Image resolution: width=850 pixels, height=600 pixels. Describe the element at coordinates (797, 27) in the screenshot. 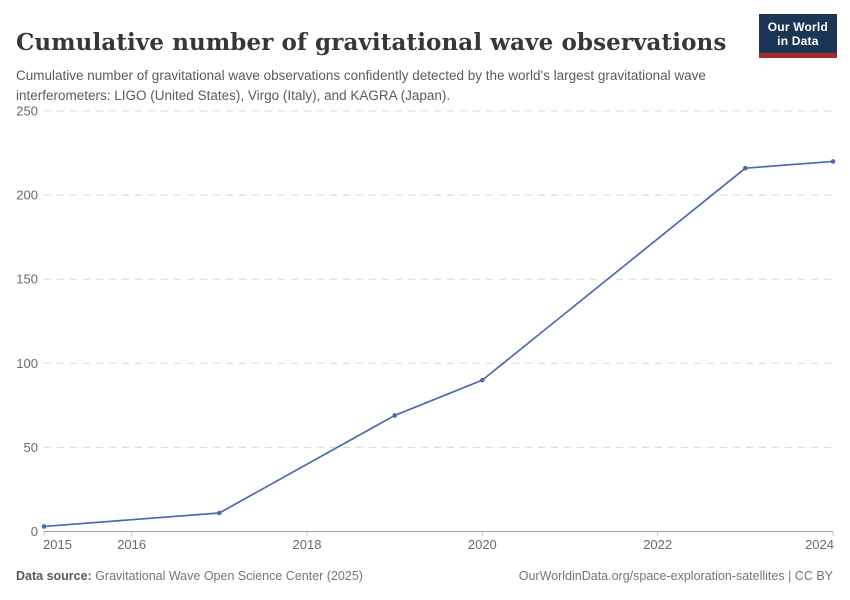

I see `owid-logo-line1: Our World` at that location.